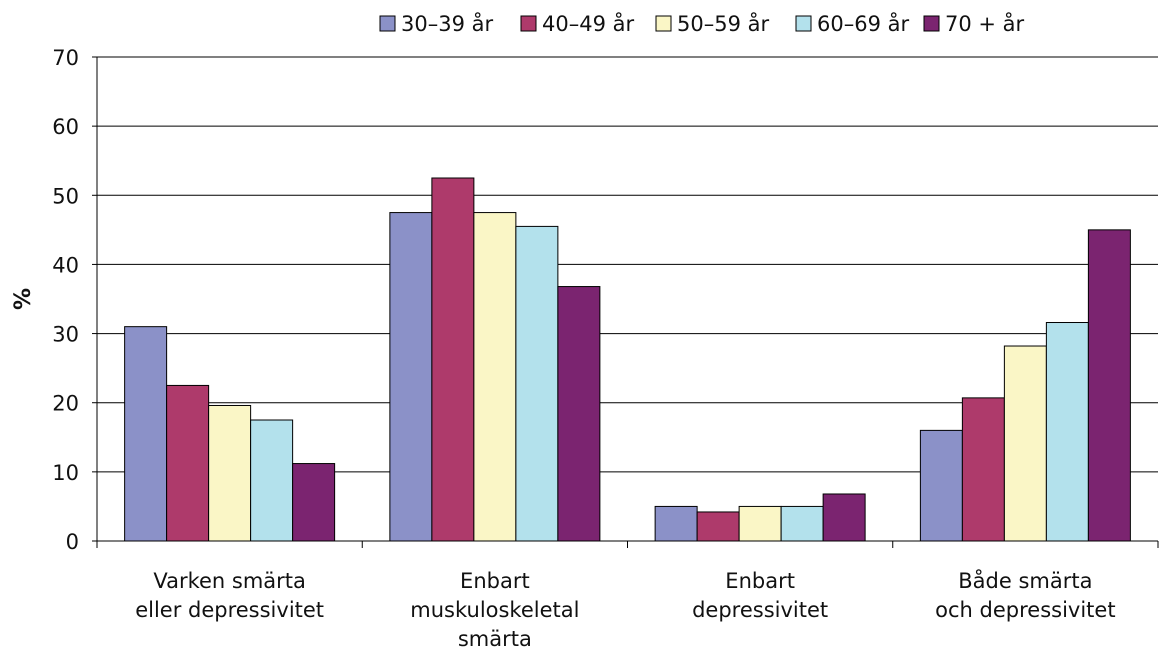 This screenshot has width=1167, height=655. Describe the element at coordinates (23, 299) in the screenshot. I see `y-axis-label: %` at that location.